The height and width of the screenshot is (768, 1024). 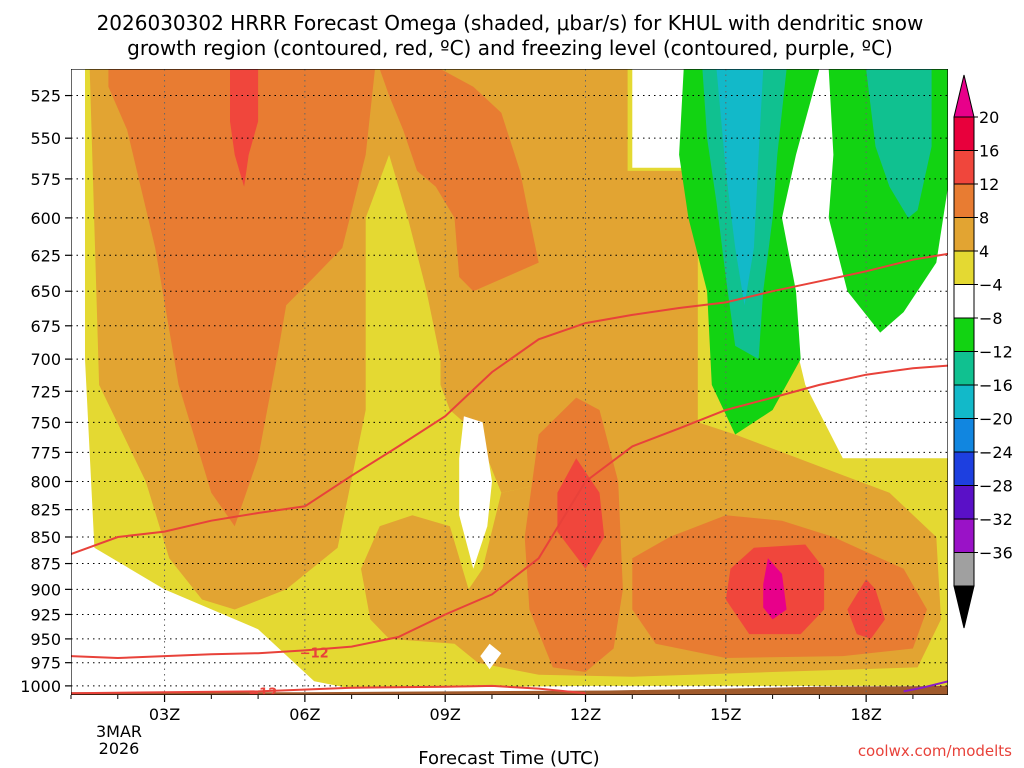 What do you see at coordinates (45, 326) in the screenshot?
I see `y-tick-label-675: 675` at bounding box center [45, 326].